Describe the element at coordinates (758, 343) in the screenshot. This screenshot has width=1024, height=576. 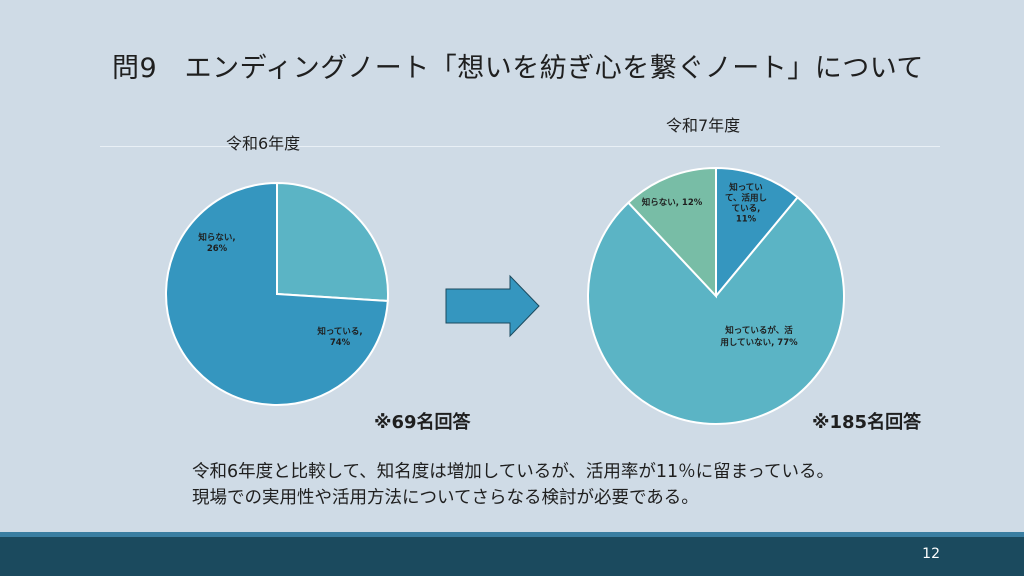
I see `pie-1-slice-1-label-line-1: 用していない, 77%` at that location.